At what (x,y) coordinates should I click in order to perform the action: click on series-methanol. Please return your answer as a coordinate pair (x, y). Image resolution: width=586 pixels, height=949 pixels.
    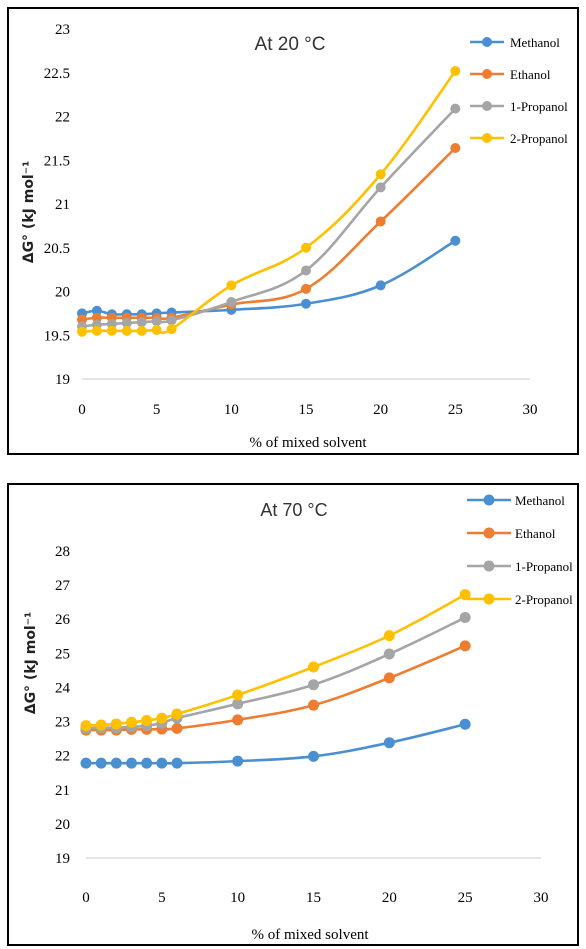
    Looking at the image, I should click on (275, 743).